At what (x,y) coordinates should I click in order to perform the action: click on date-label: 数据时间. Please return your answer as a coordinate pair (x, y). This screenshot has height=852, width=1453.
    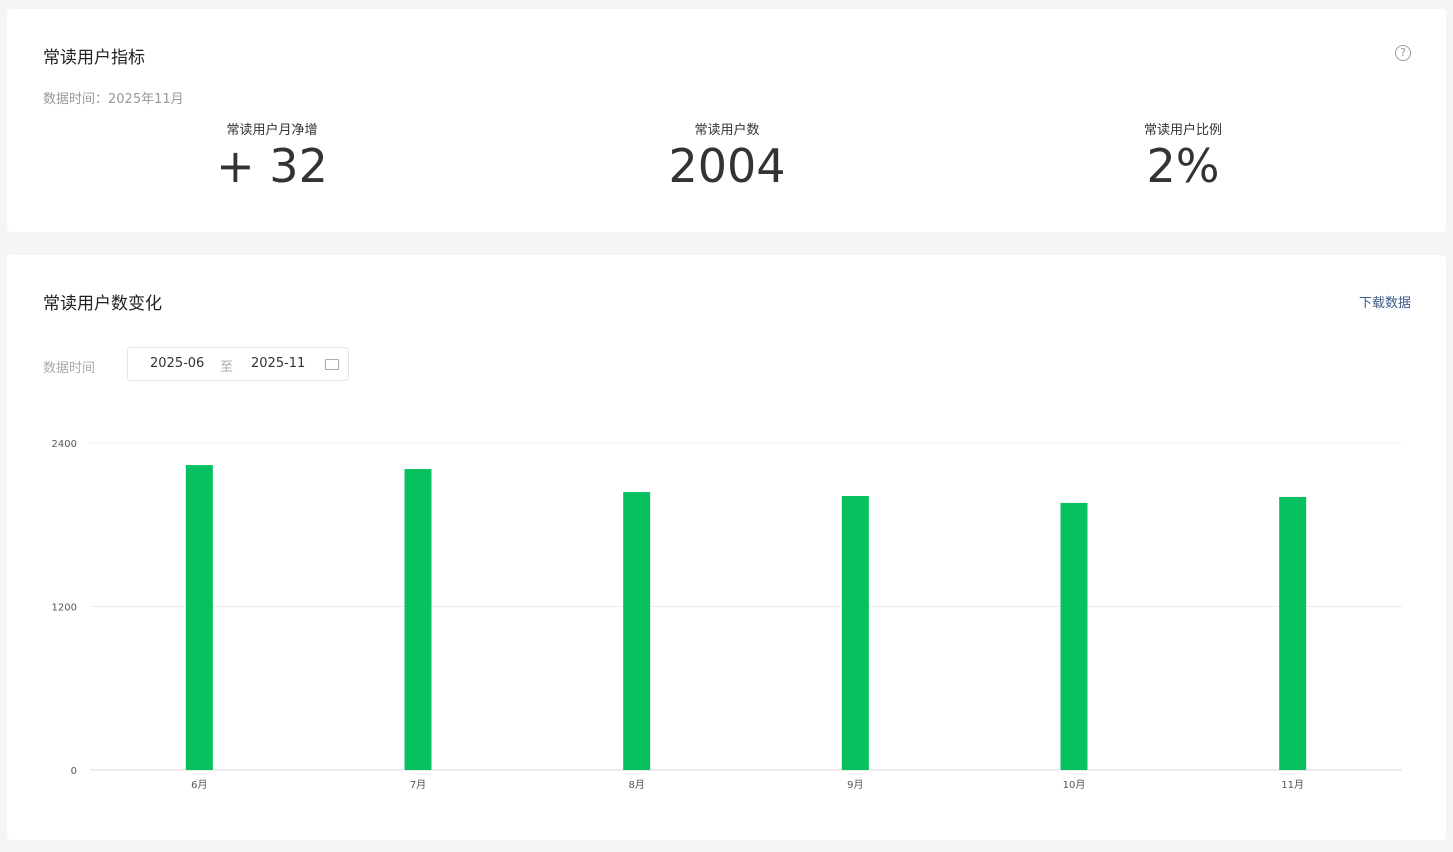
    Looking at the image, I should click on (69, 368).